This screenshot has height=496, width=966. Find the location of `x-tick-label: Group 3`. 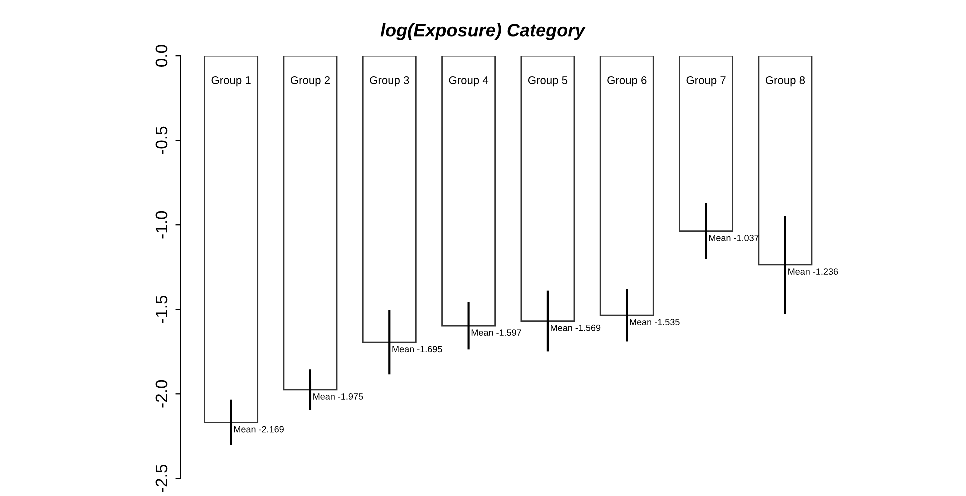

x-tick-label: Group 3 is located at coordinates (390, 81).